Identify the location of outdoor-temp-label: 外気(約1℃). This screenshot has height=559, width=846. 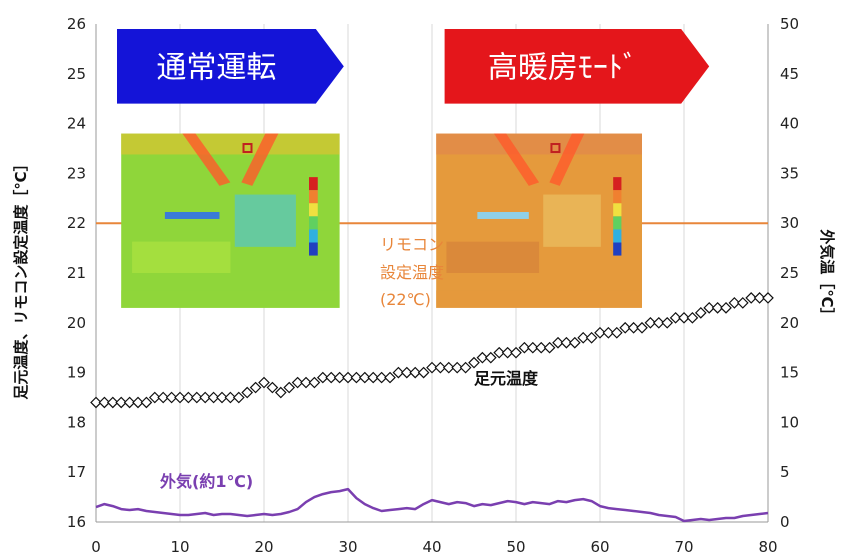
(206, 481).